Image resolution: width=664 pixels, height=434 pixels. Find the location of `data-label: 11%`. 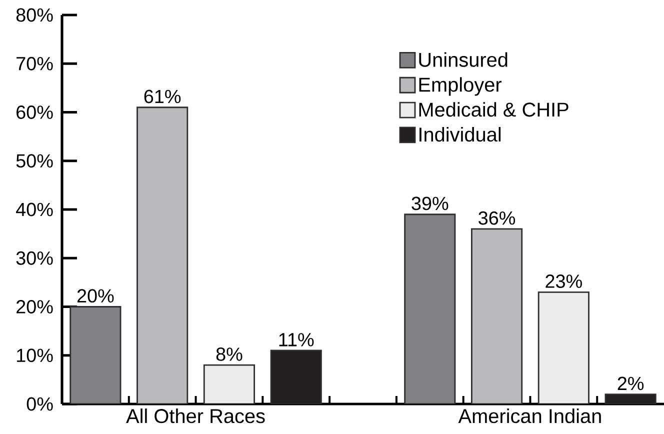

data-label: 11% is located at coordinates (296, 339).